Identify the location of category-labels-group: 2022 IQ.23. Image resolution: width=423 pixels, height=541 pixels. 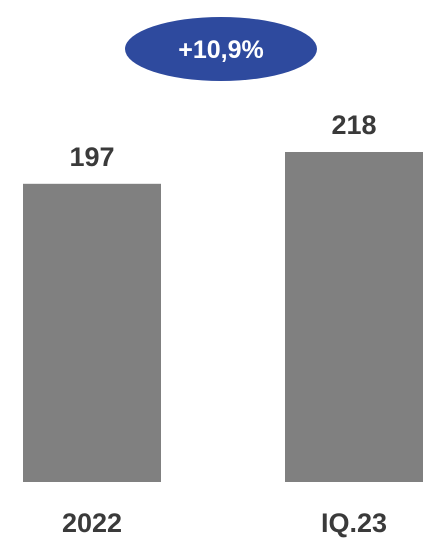
(224, 523).